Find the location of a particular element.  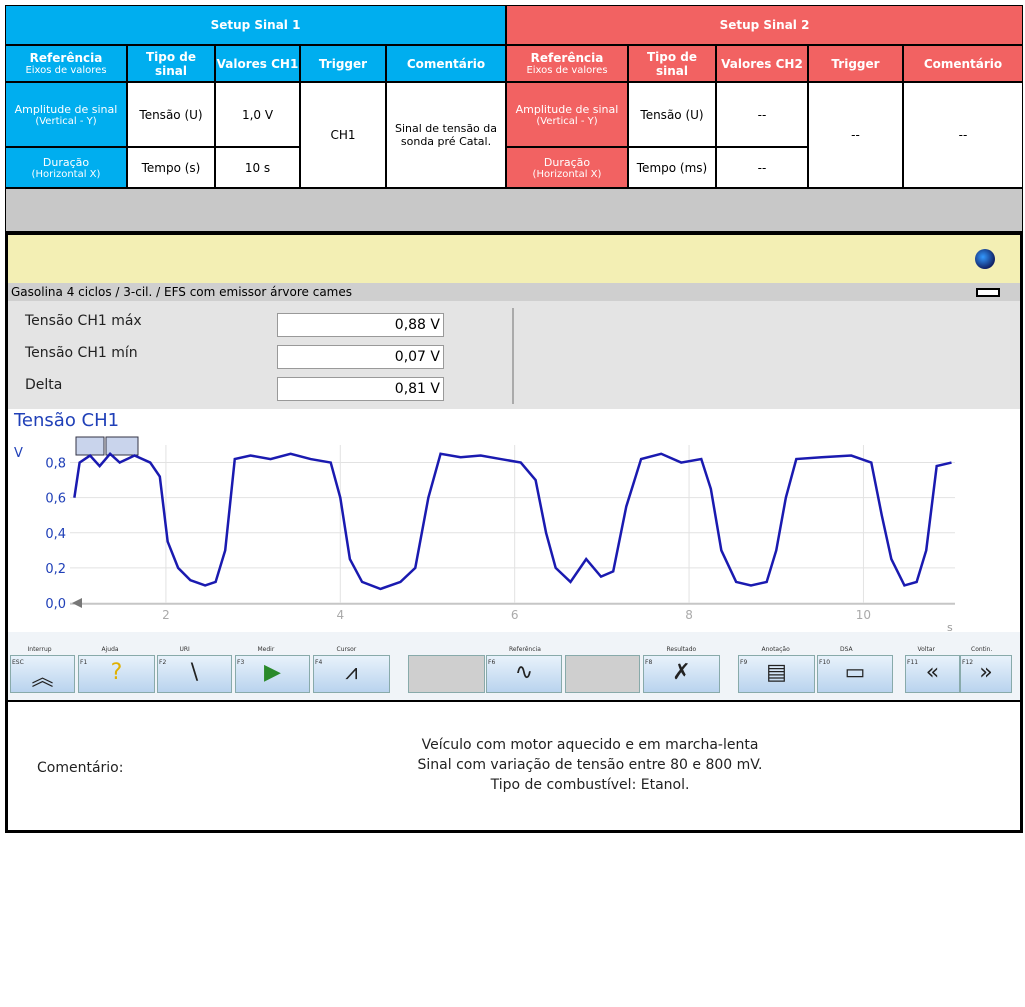

chart-tool is located at coordinates (122, 446).